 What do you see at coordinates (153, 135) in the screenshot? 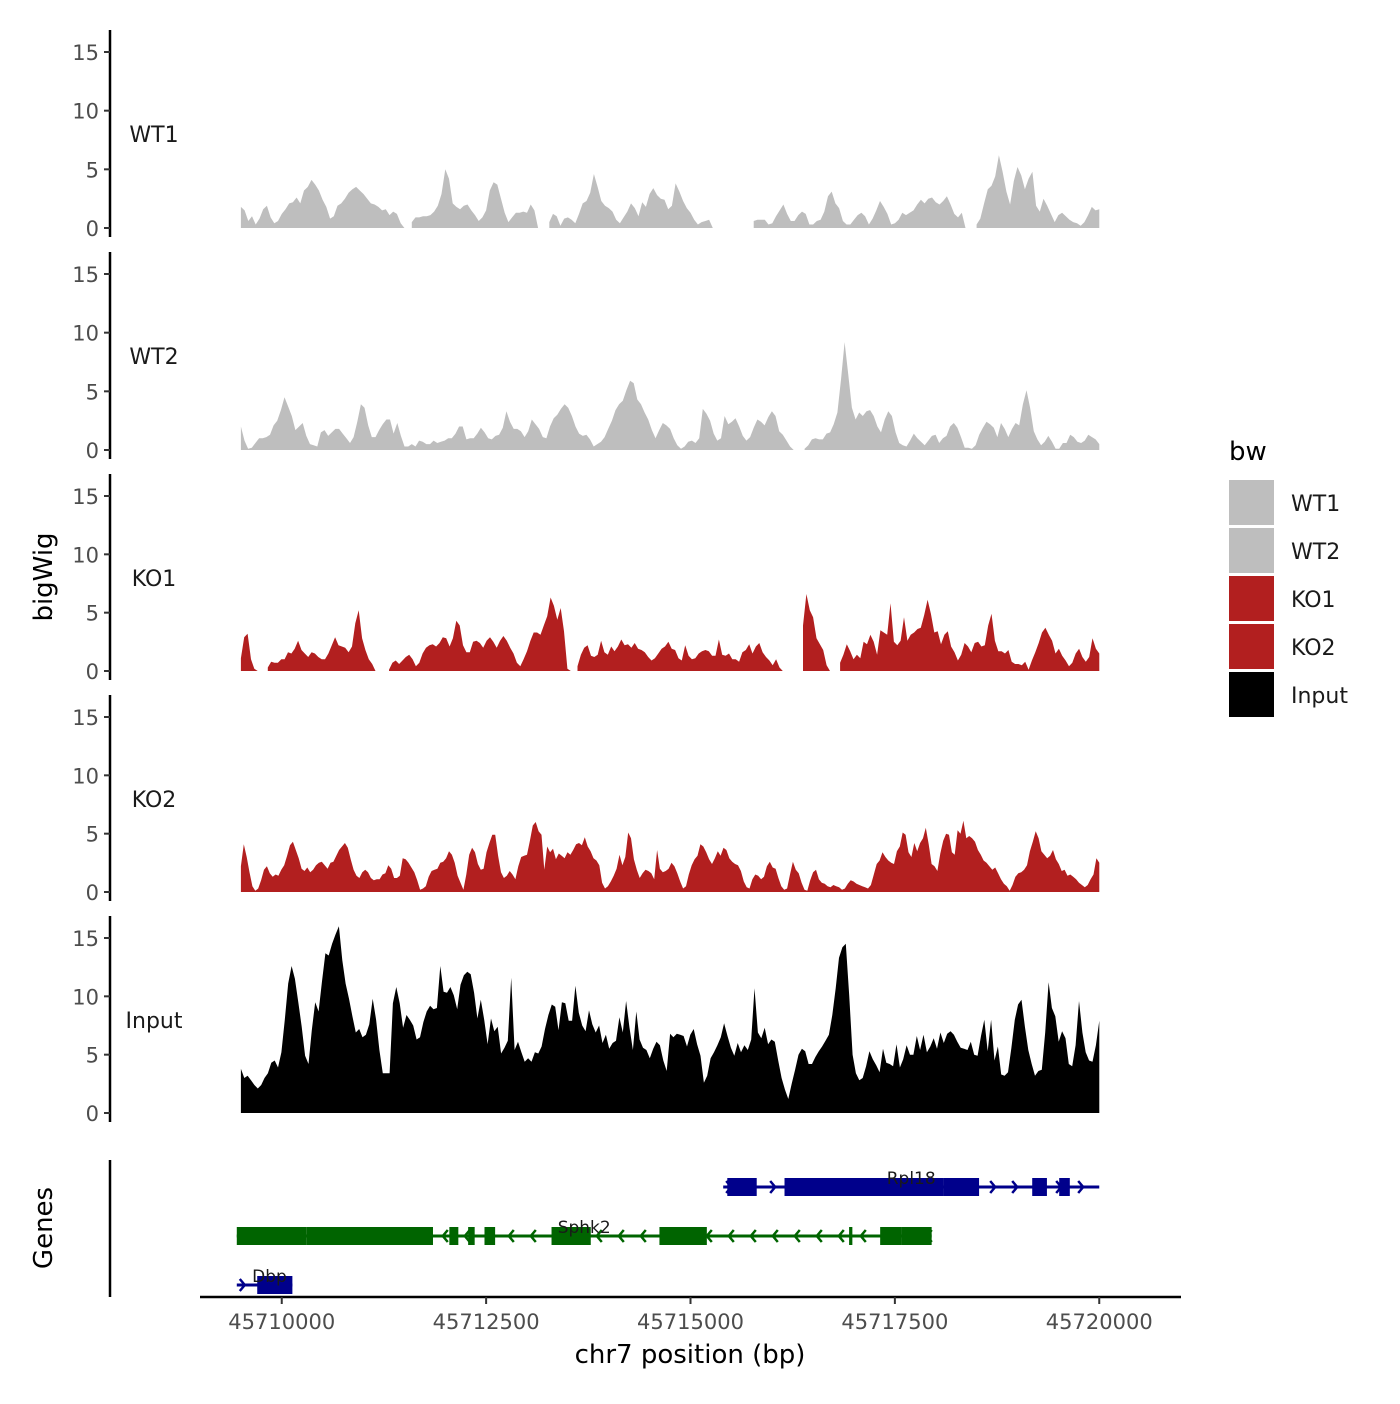
I see `track-name-label: WT1` at bounding box center [153, 135].